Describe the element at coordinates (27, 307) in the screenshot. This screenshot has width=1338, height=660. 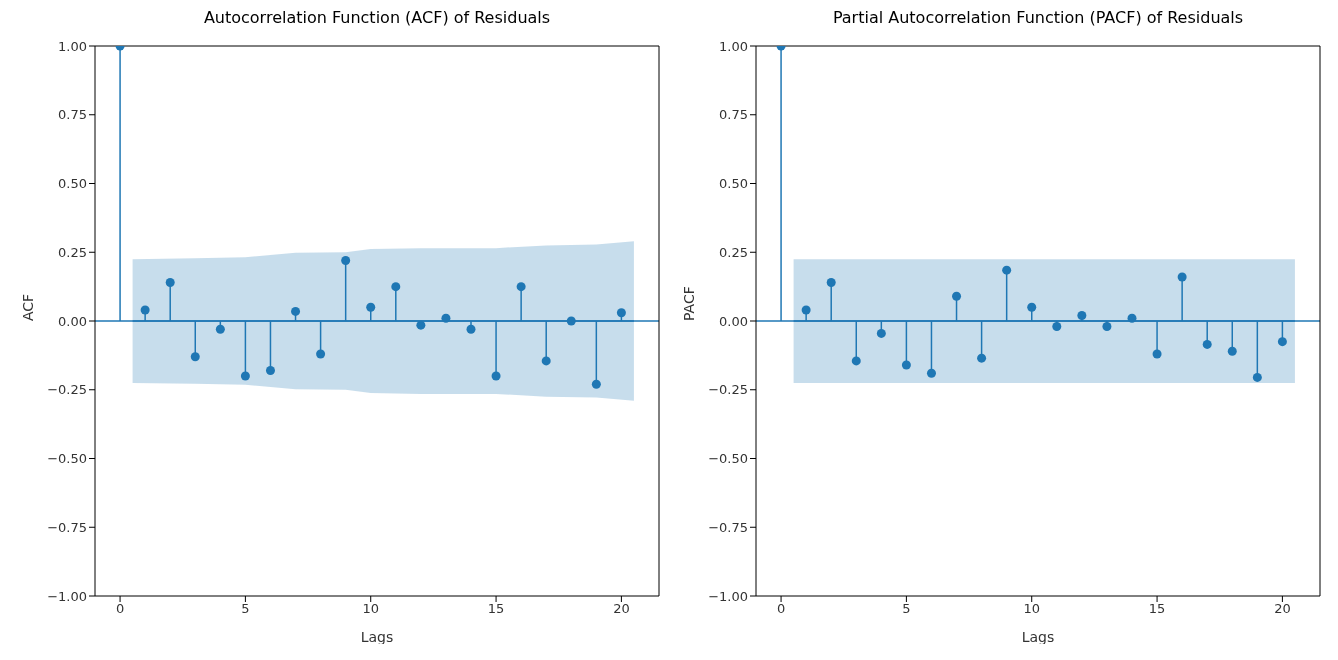
I see `y-axis-title: ACF` at that location.